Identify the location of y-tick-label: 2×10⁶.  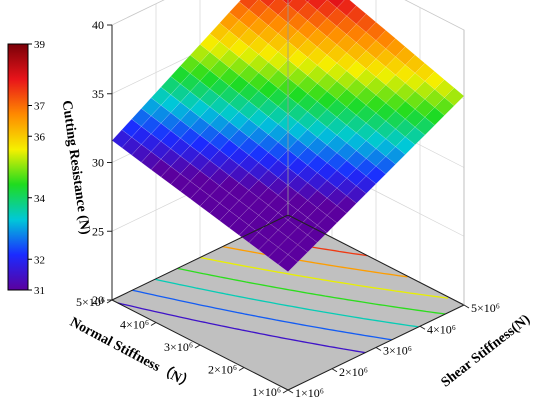
(353, 372).